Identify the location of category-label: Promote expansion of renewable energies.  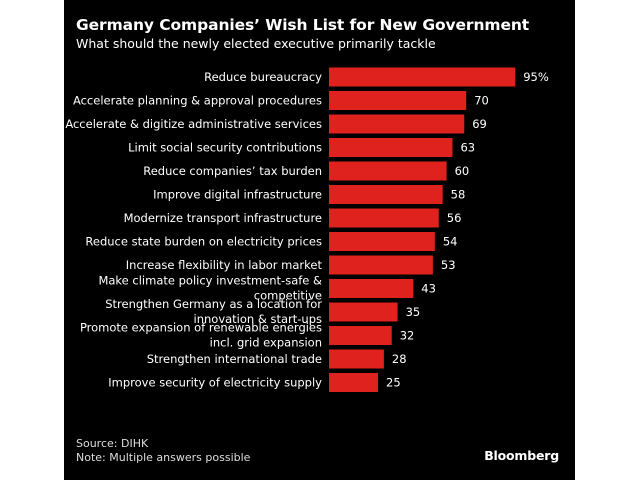
(201, 328).